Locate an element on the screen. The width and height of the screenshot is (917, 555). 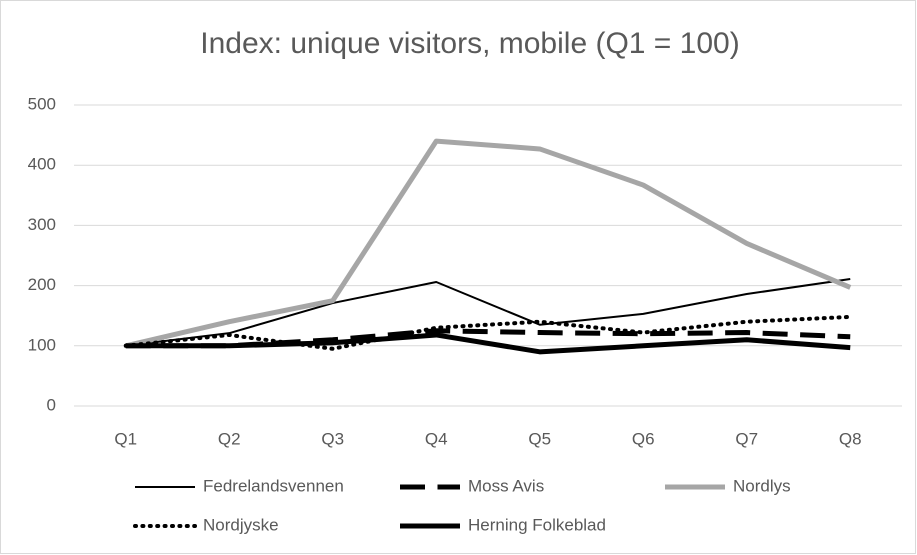
legend-label: Fedrelandsvennen is located at coordinates (273, 485).